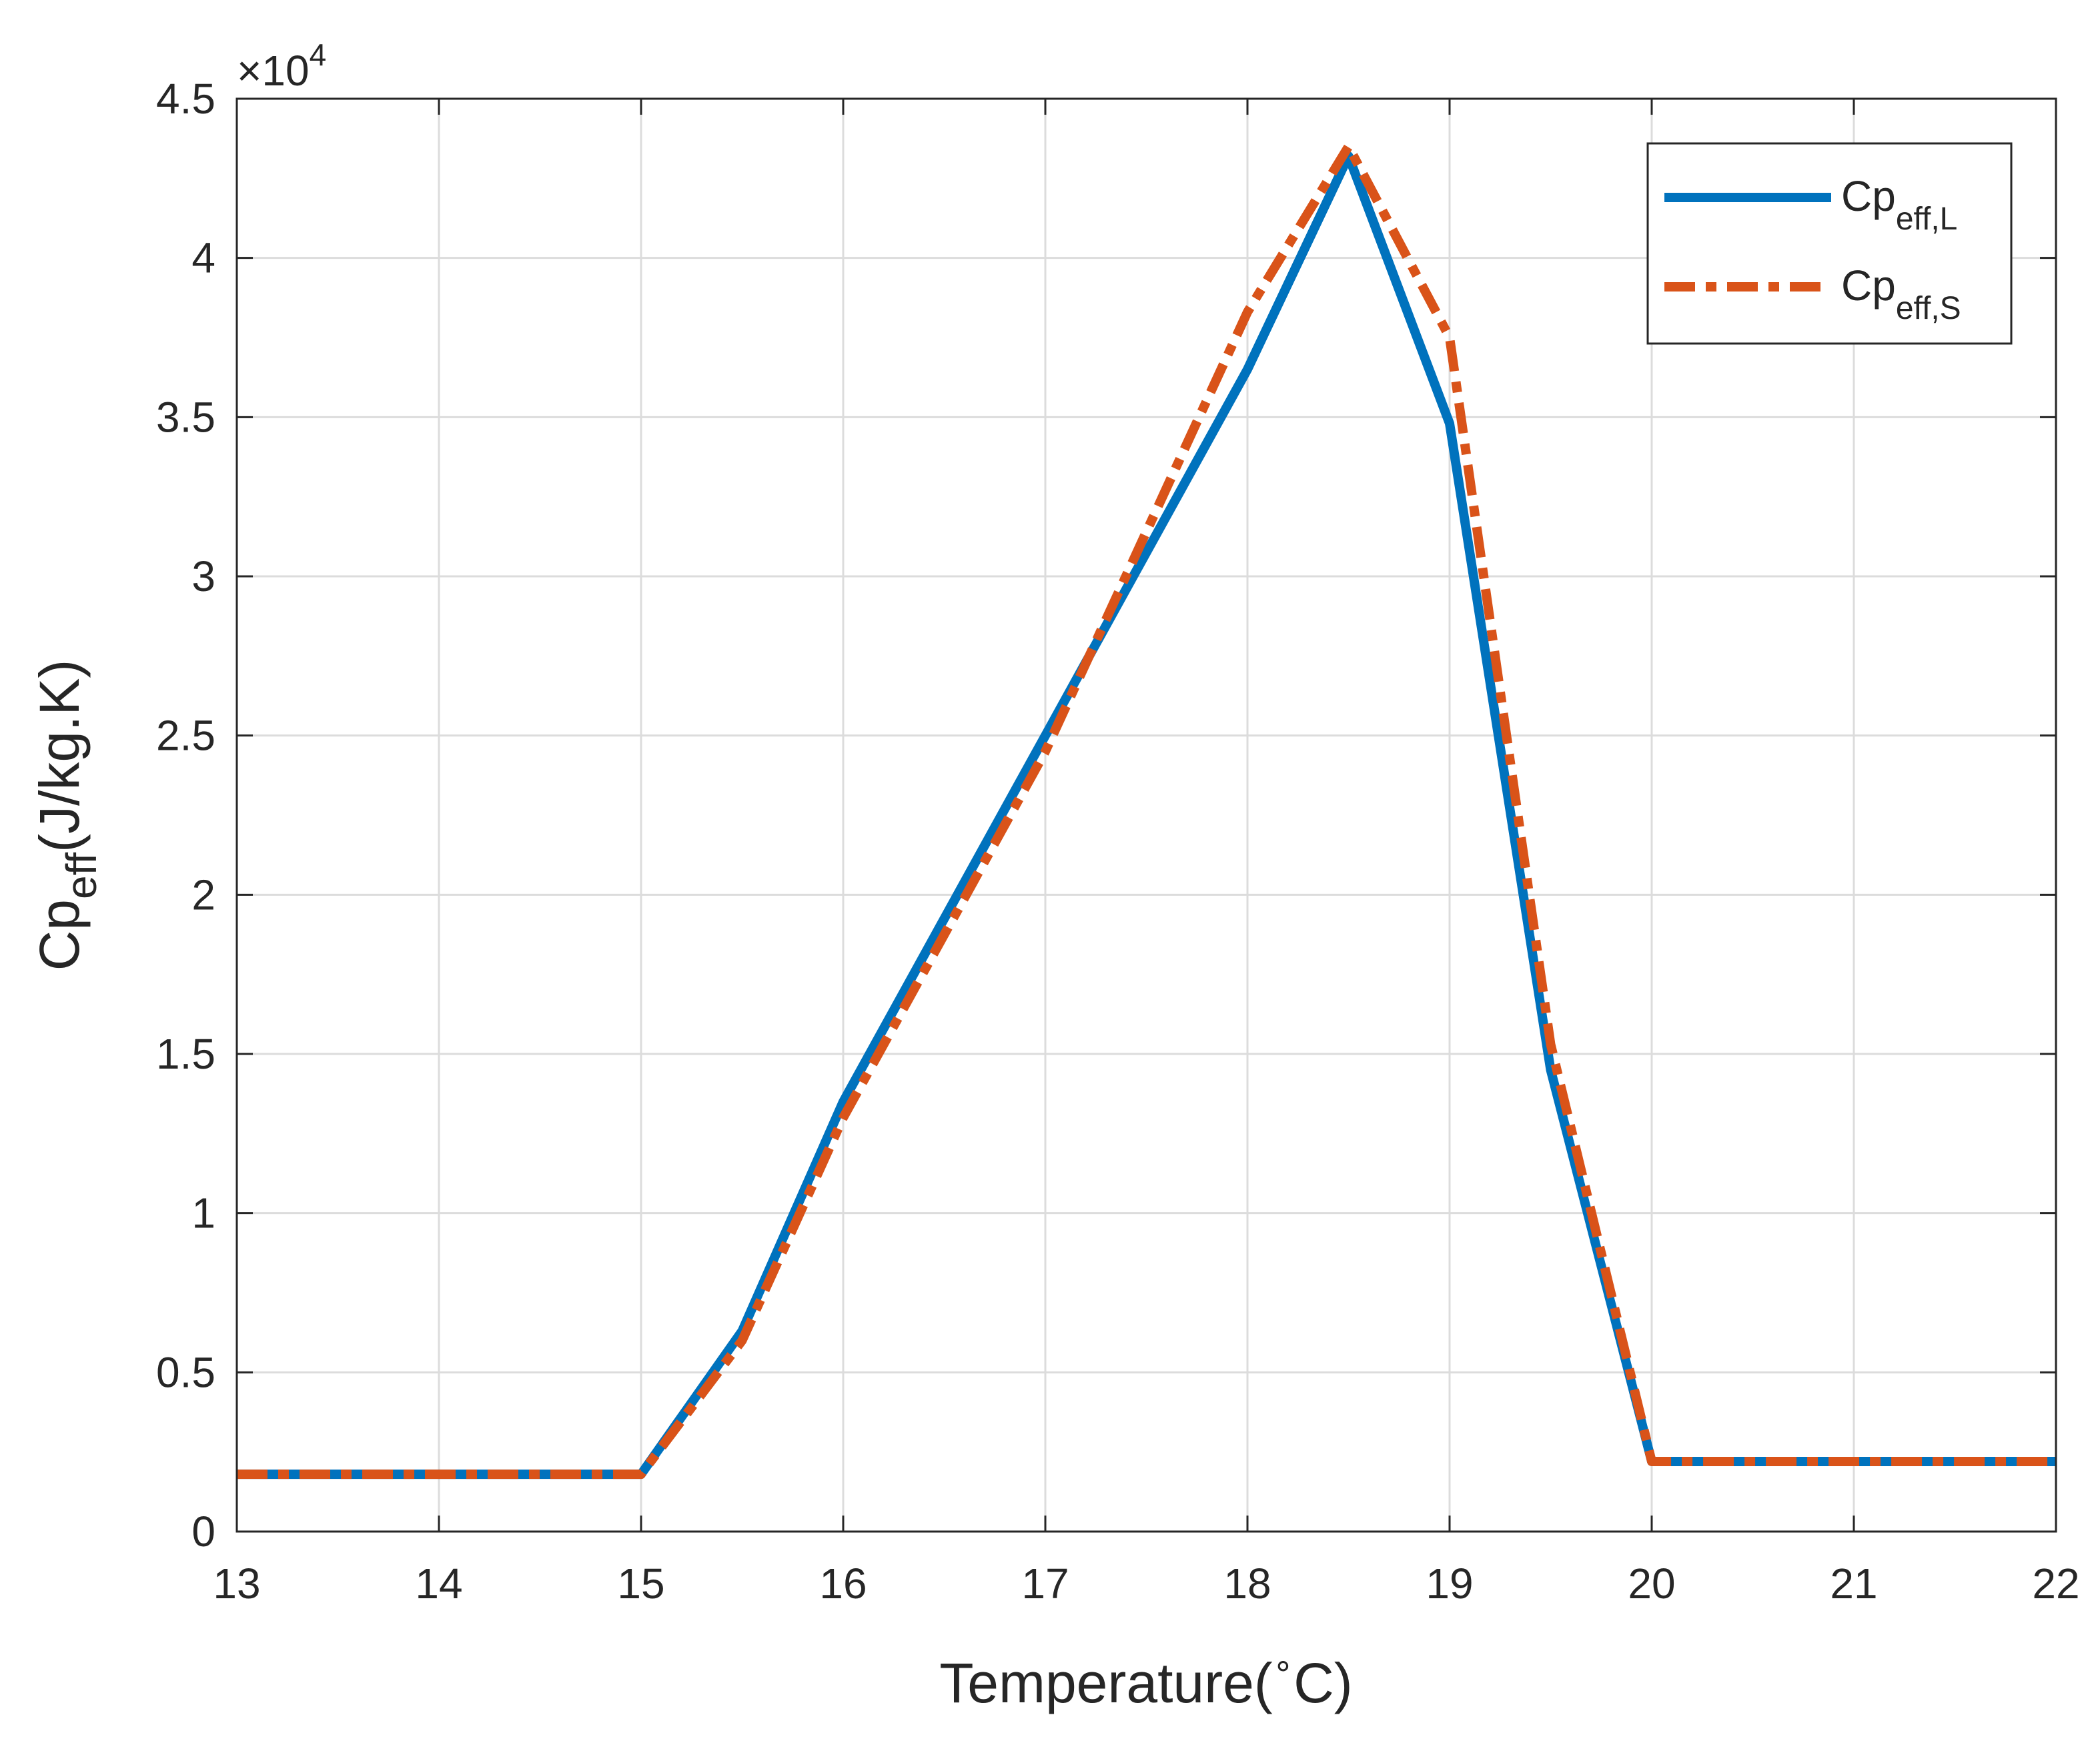 The height and width of the screenshot is (1739, 2100). Describe the element at coordinates (2055, 1584) in the screenshot. I see `x-tick-label: 22` at that location.